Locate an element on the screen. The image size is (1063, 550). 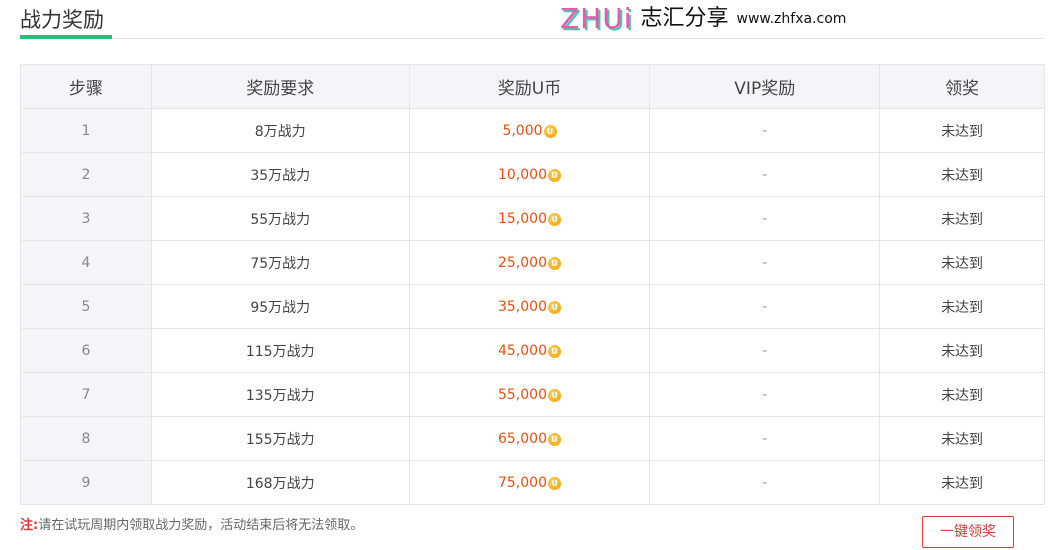
coins-cell: 10,000 U is located at coordinates (529, 174).